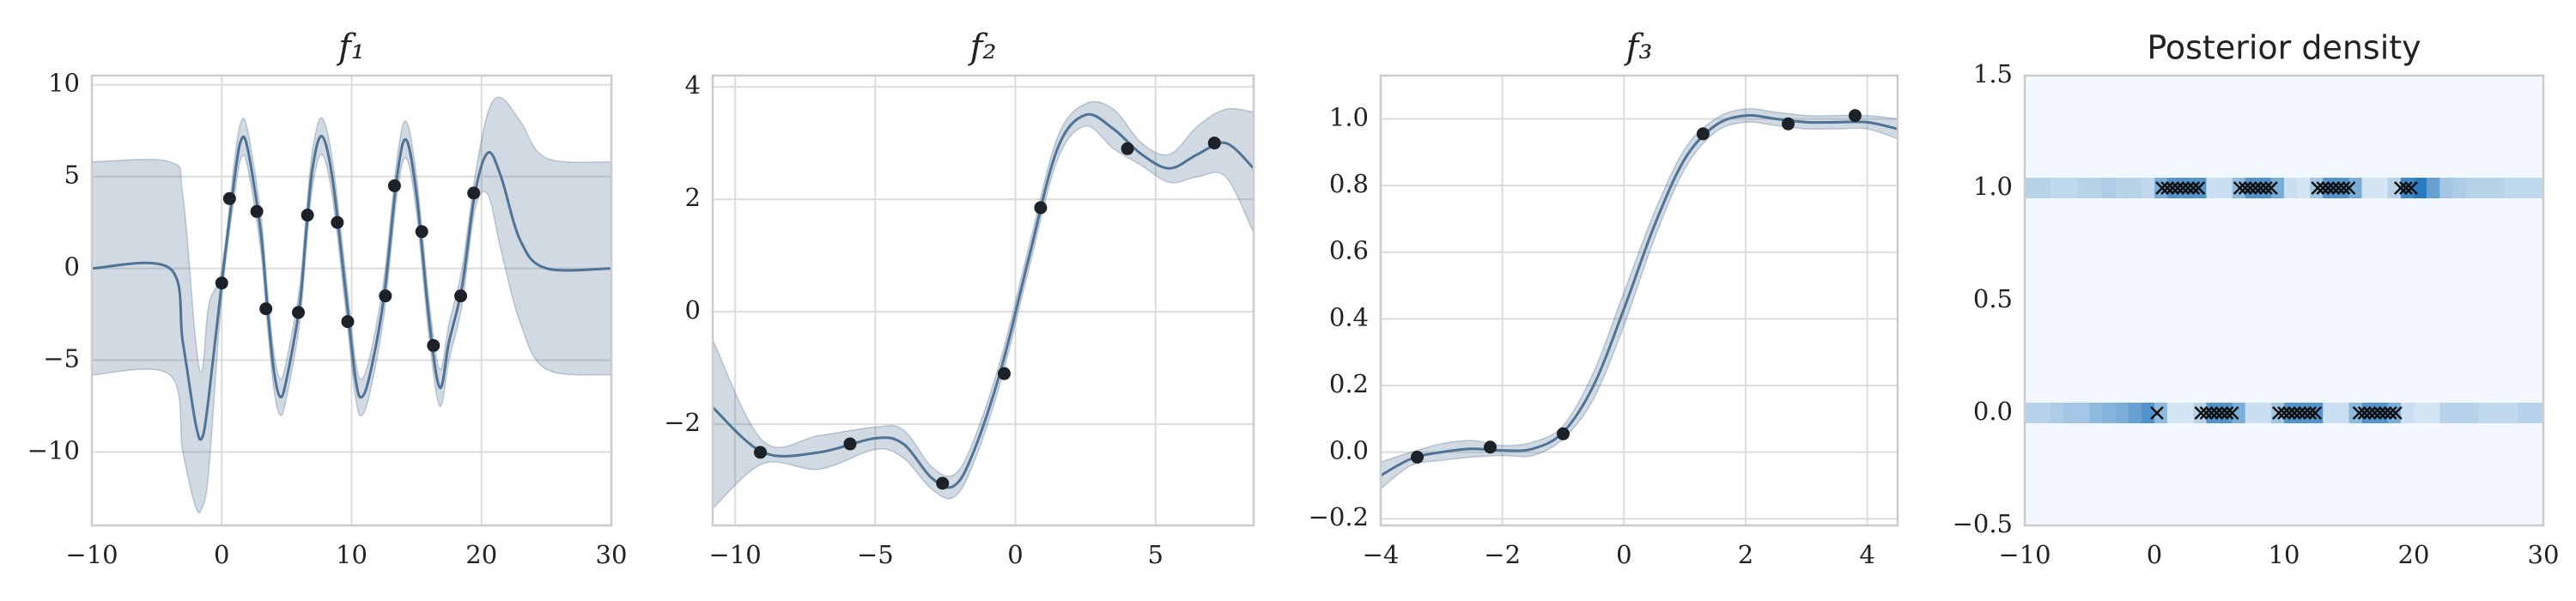 This screenshot has height=601, width=2576. Describe the element at coordinates (1349, 383) in the screenshot. I see `y-tick-label: 0.2` at that location.